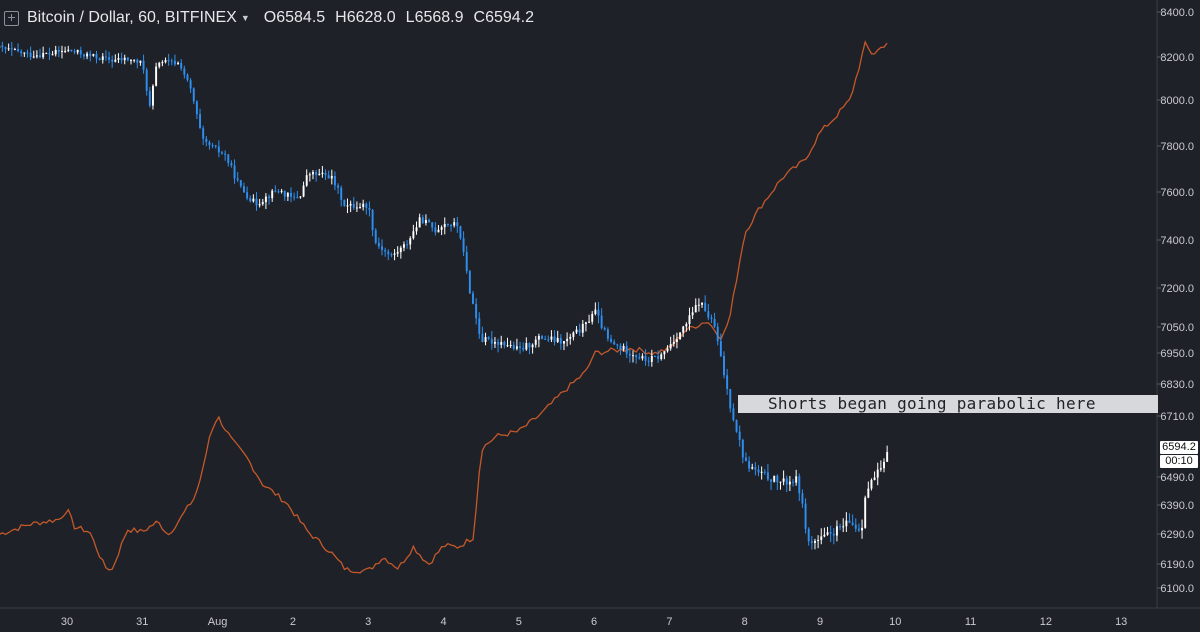 The image size is (1200, 632). I want to click on y-tick-label: 6290.0, so click(1177, 535).